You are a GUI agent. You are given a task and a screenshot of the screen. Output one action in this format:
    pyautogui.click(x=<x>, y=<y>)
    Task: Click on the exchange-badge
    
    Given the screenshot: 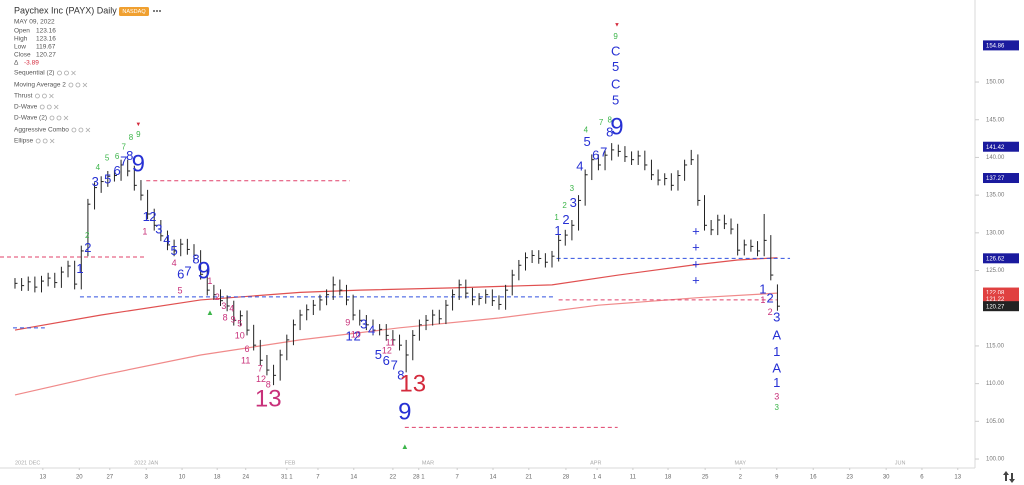 What is the action you would take?
    pyautogui.click(x=134, y=11)
    